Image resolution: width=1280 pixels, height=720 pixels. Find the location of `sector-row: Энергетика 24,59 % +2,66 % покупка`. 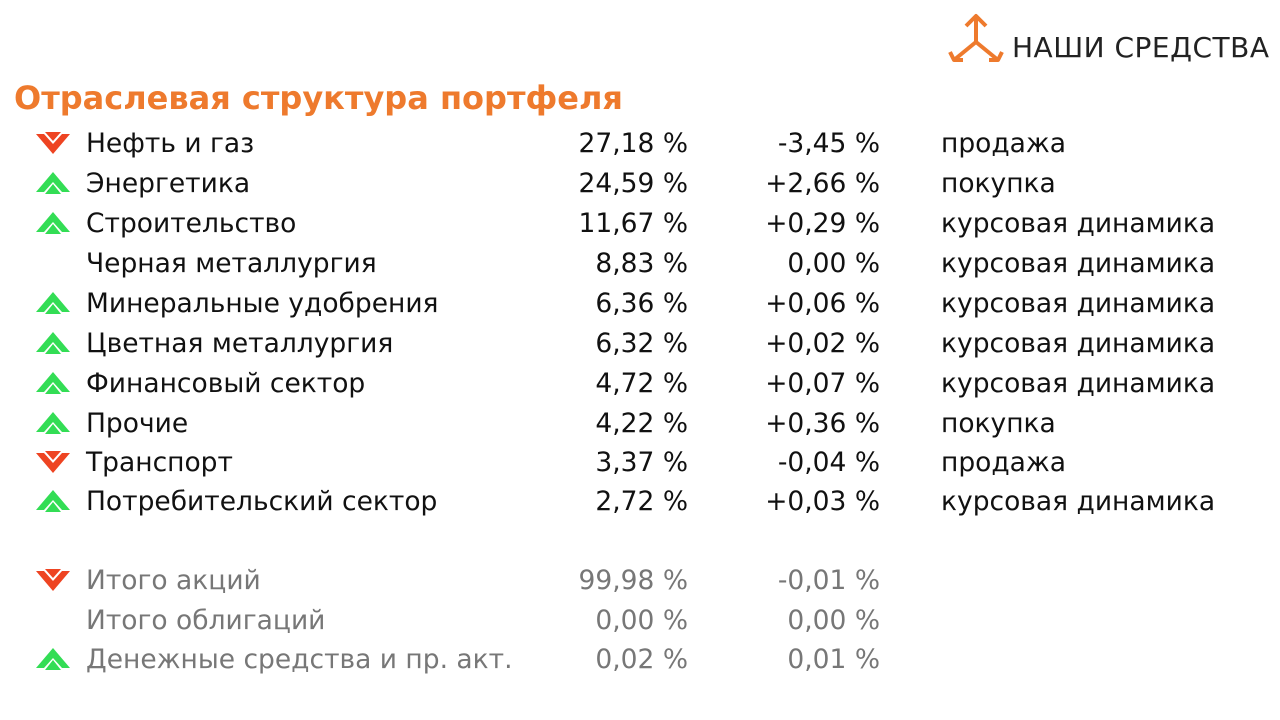

sector-row: Энергетика 24,59 % +2,66 % покупка is located at coordinates (640, 184).